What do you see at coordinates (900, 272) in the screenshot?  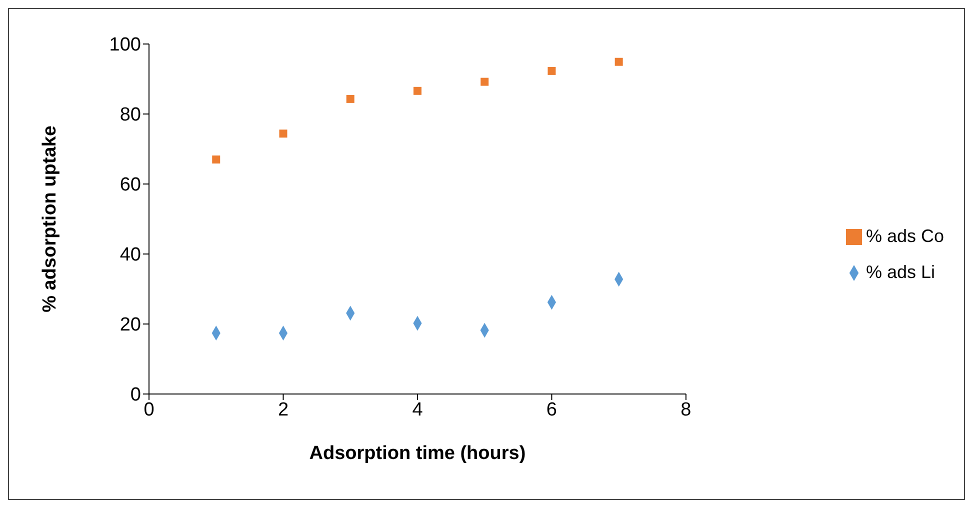 I see `legend-label: % ads Li` at bounding box center [900, 272].